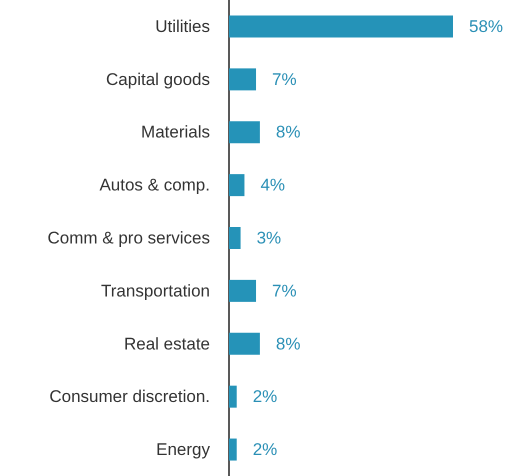 This screenshot has width=510, height=476. I want to click on y-tick-label: Transportation, so click(155, 290).